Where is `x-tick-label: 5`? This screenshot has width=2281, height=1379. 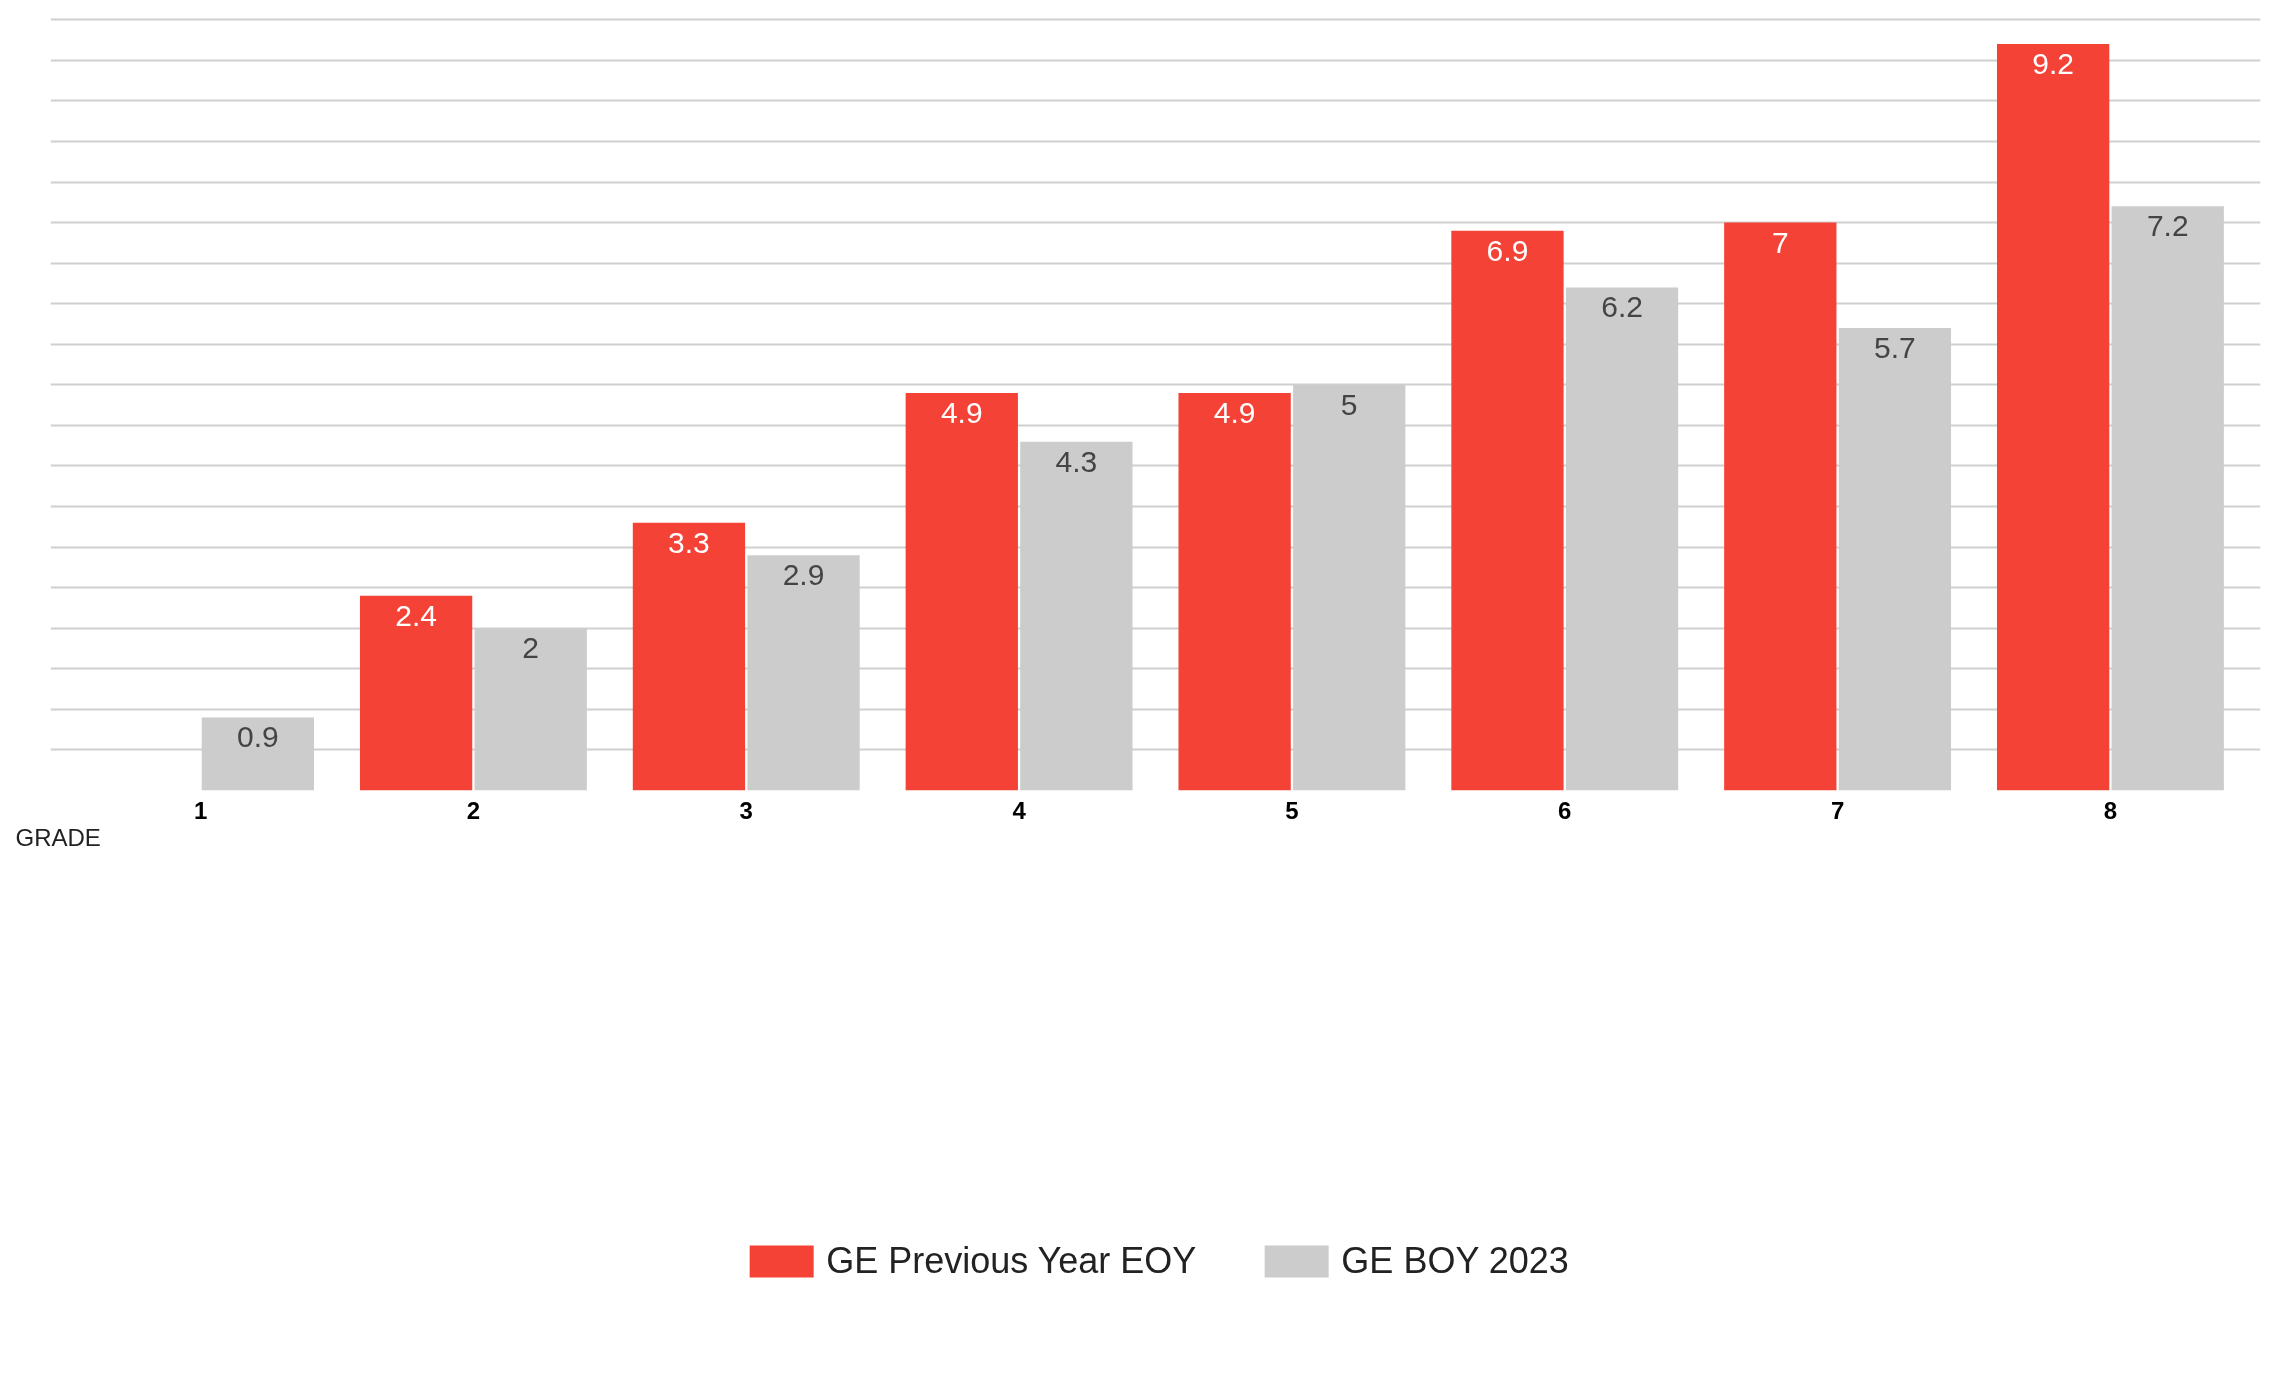
x-tick-label: 5 is located at coordinates (1292, 810).